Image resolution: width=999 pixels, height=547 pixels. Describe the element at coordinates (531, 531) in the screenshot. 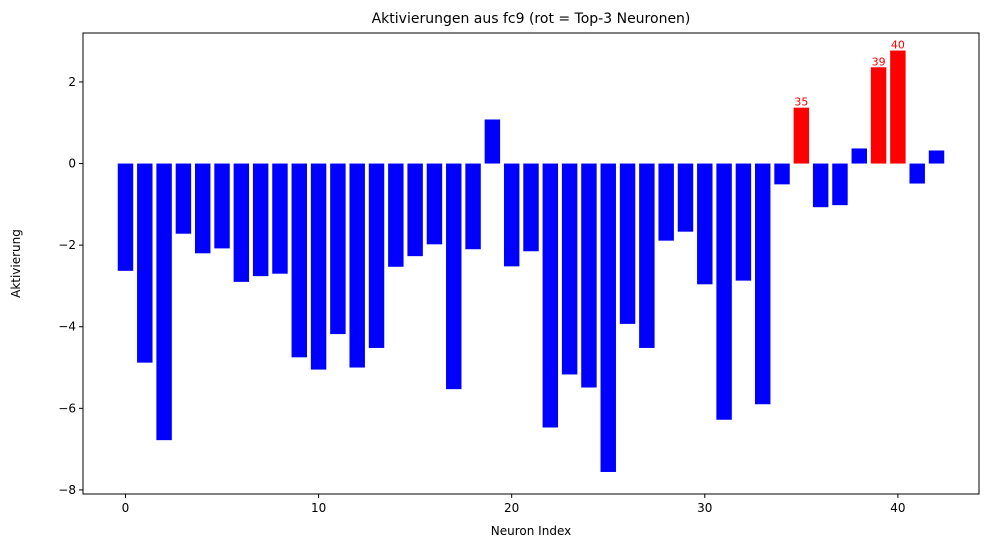

I see `x-axis-label: Neuron Index` at that location.